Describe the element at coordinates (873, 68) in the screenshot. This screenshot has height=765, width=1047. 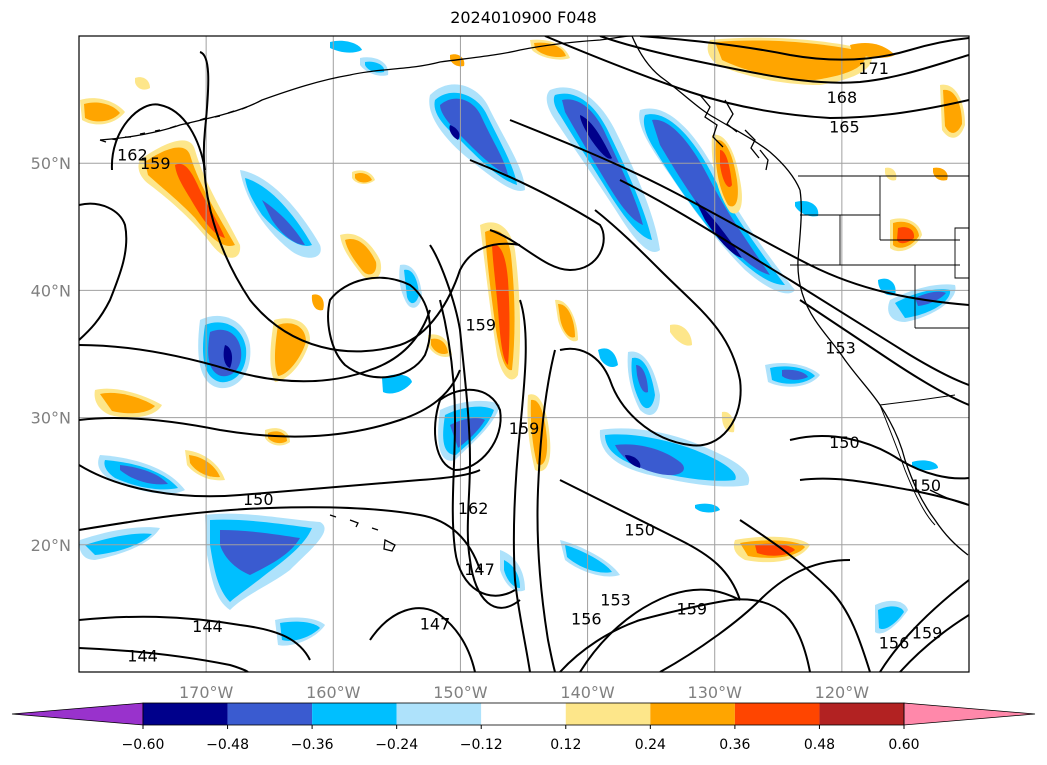
I see `contour-label: 171` at that location.